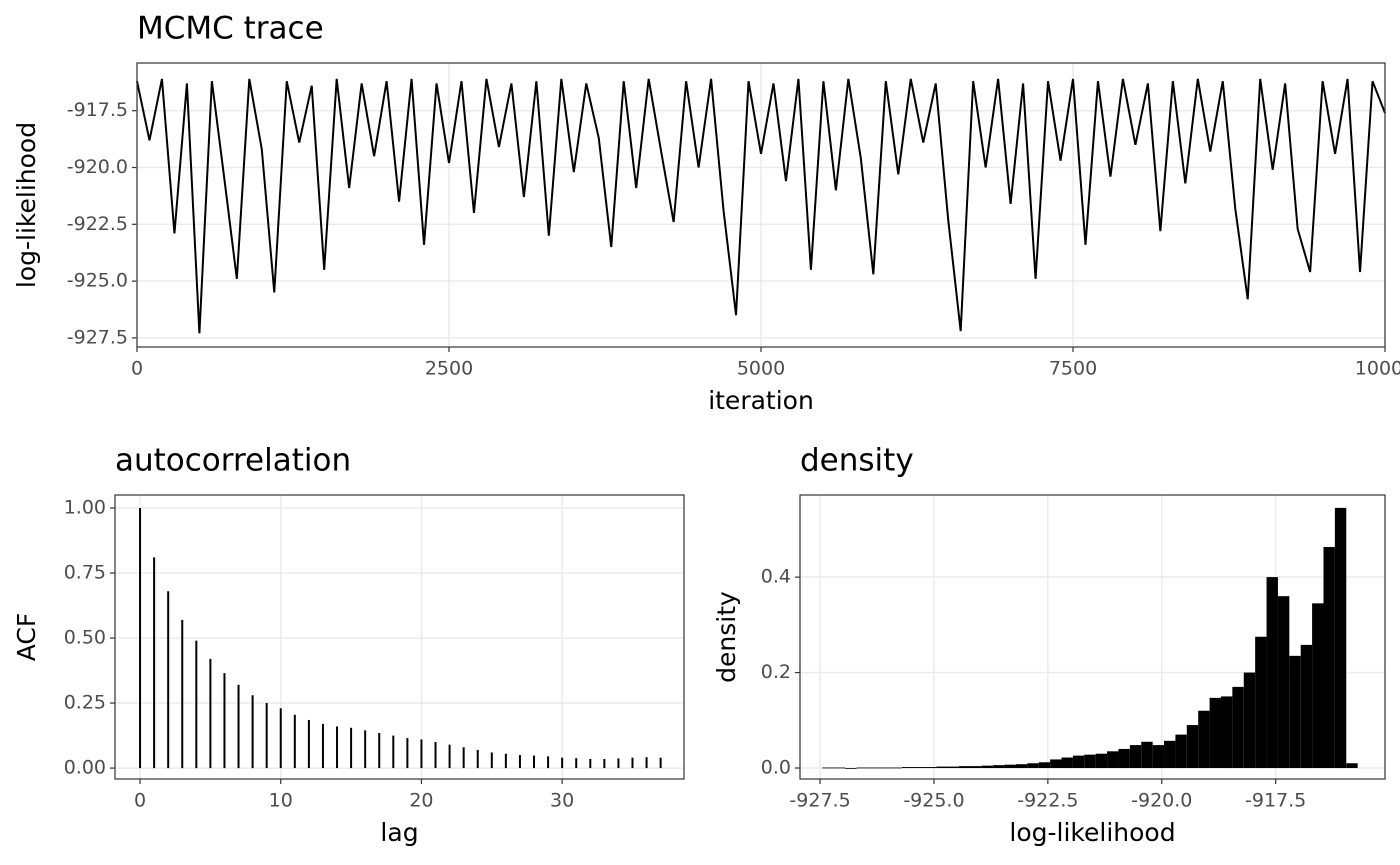  I want to click on y-tick-label: 1.00, so click(85, 508).